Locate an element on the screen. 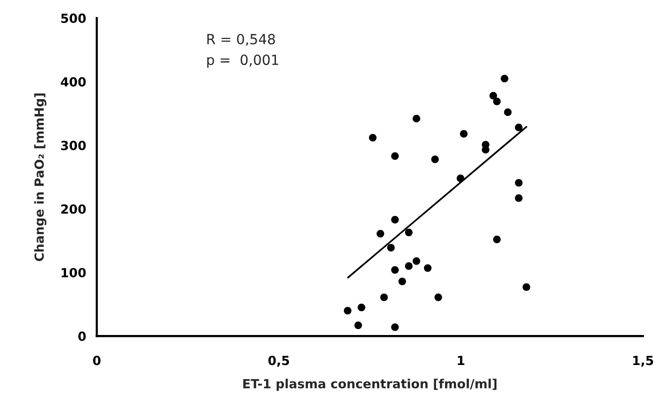 Image resolution: width=654 pixels, height=402 pixels. x-tick-label: 0,5 is located at coordinates (279, 361).